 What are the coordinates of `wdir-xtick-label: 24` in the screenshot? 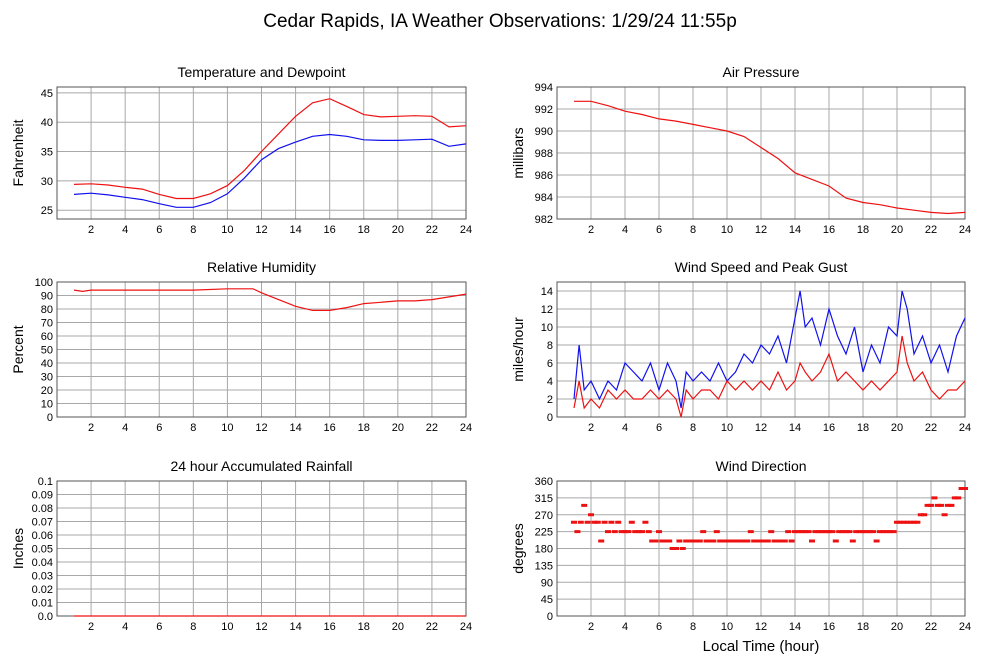 It's located at (965, 627).